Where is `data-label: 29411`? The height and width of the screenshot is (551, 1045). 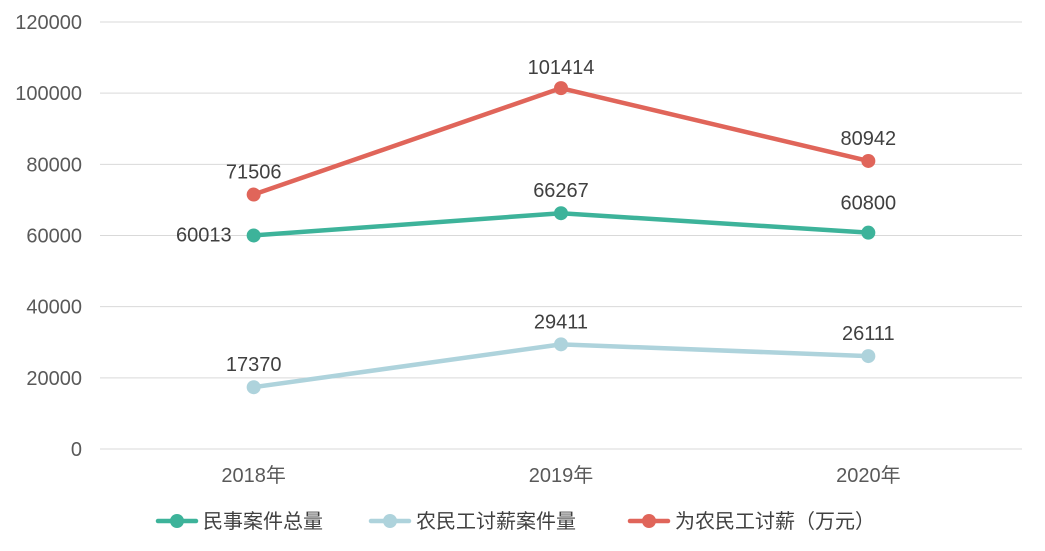
data-label: 29411 is located at coordinates (561, 322).